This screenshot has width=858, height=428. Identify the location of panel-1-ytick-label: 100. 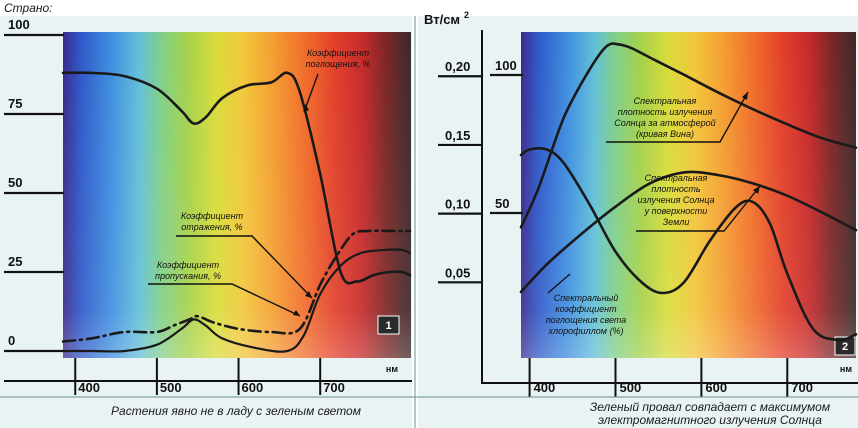
(19, 24).